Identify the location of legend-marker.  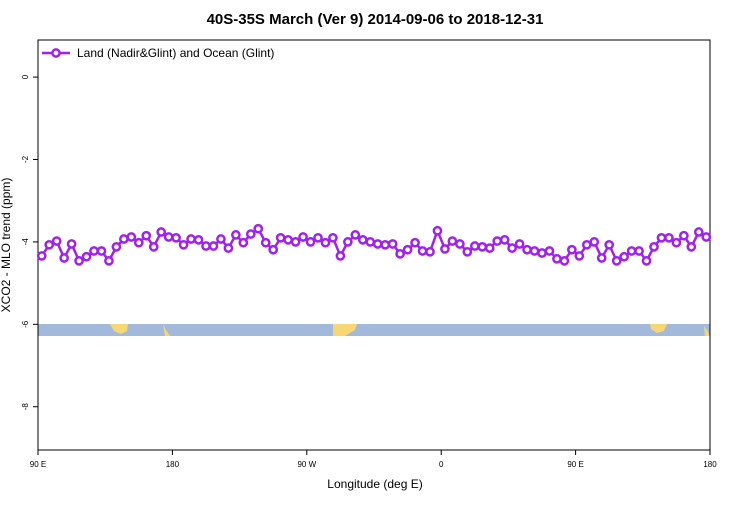
(56, 53).